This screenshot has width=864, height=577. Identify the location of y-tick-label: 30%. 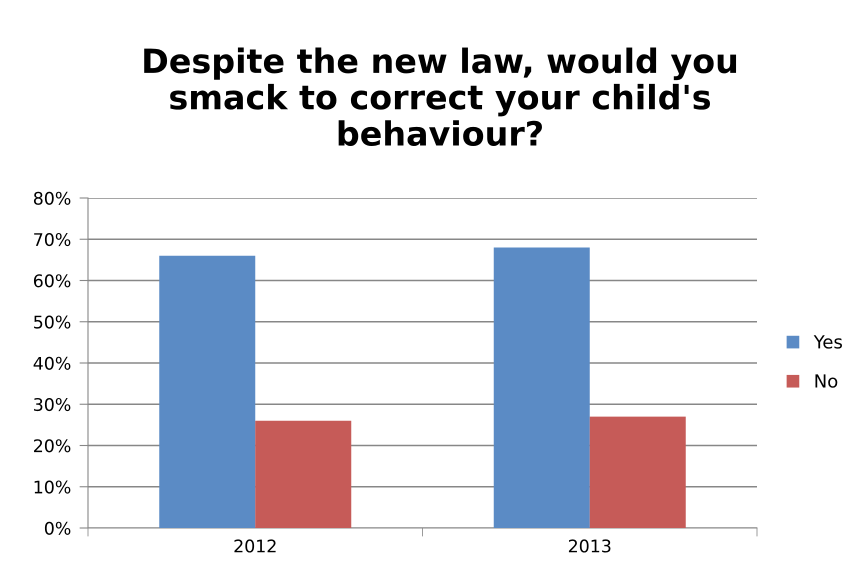
(52, 405).